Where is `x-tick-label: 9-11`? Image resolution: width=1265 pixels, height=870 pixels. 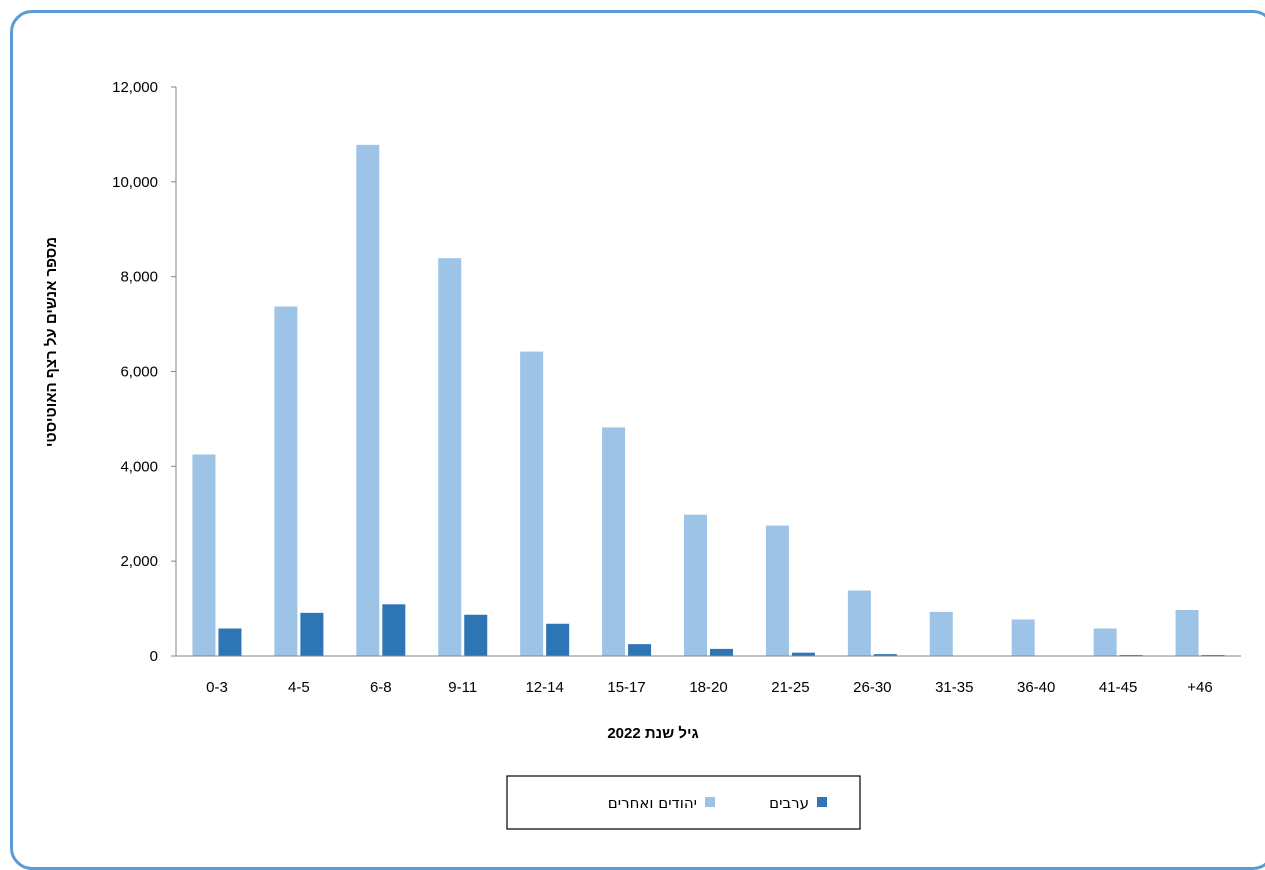
x-tick-label: 9-11 is located at coordinates (462, 687).